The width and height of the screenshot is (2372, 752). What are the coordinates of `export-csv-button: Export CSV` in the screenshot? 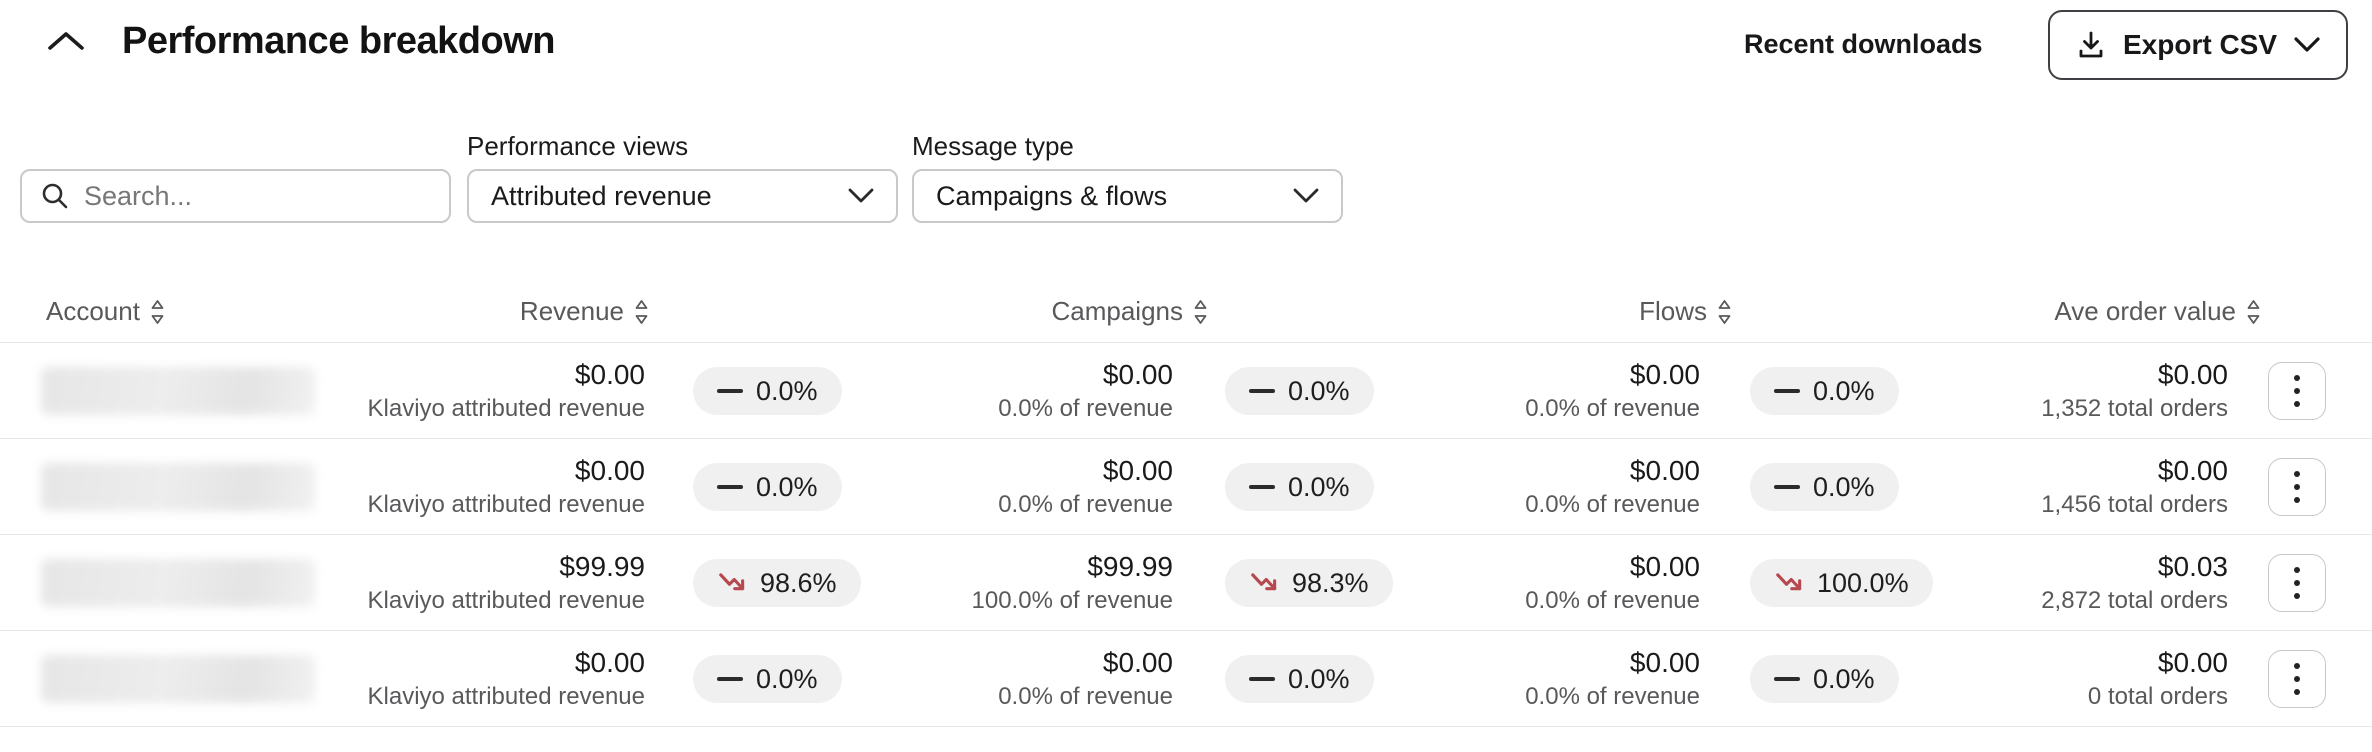 It's located at (2198, 45).